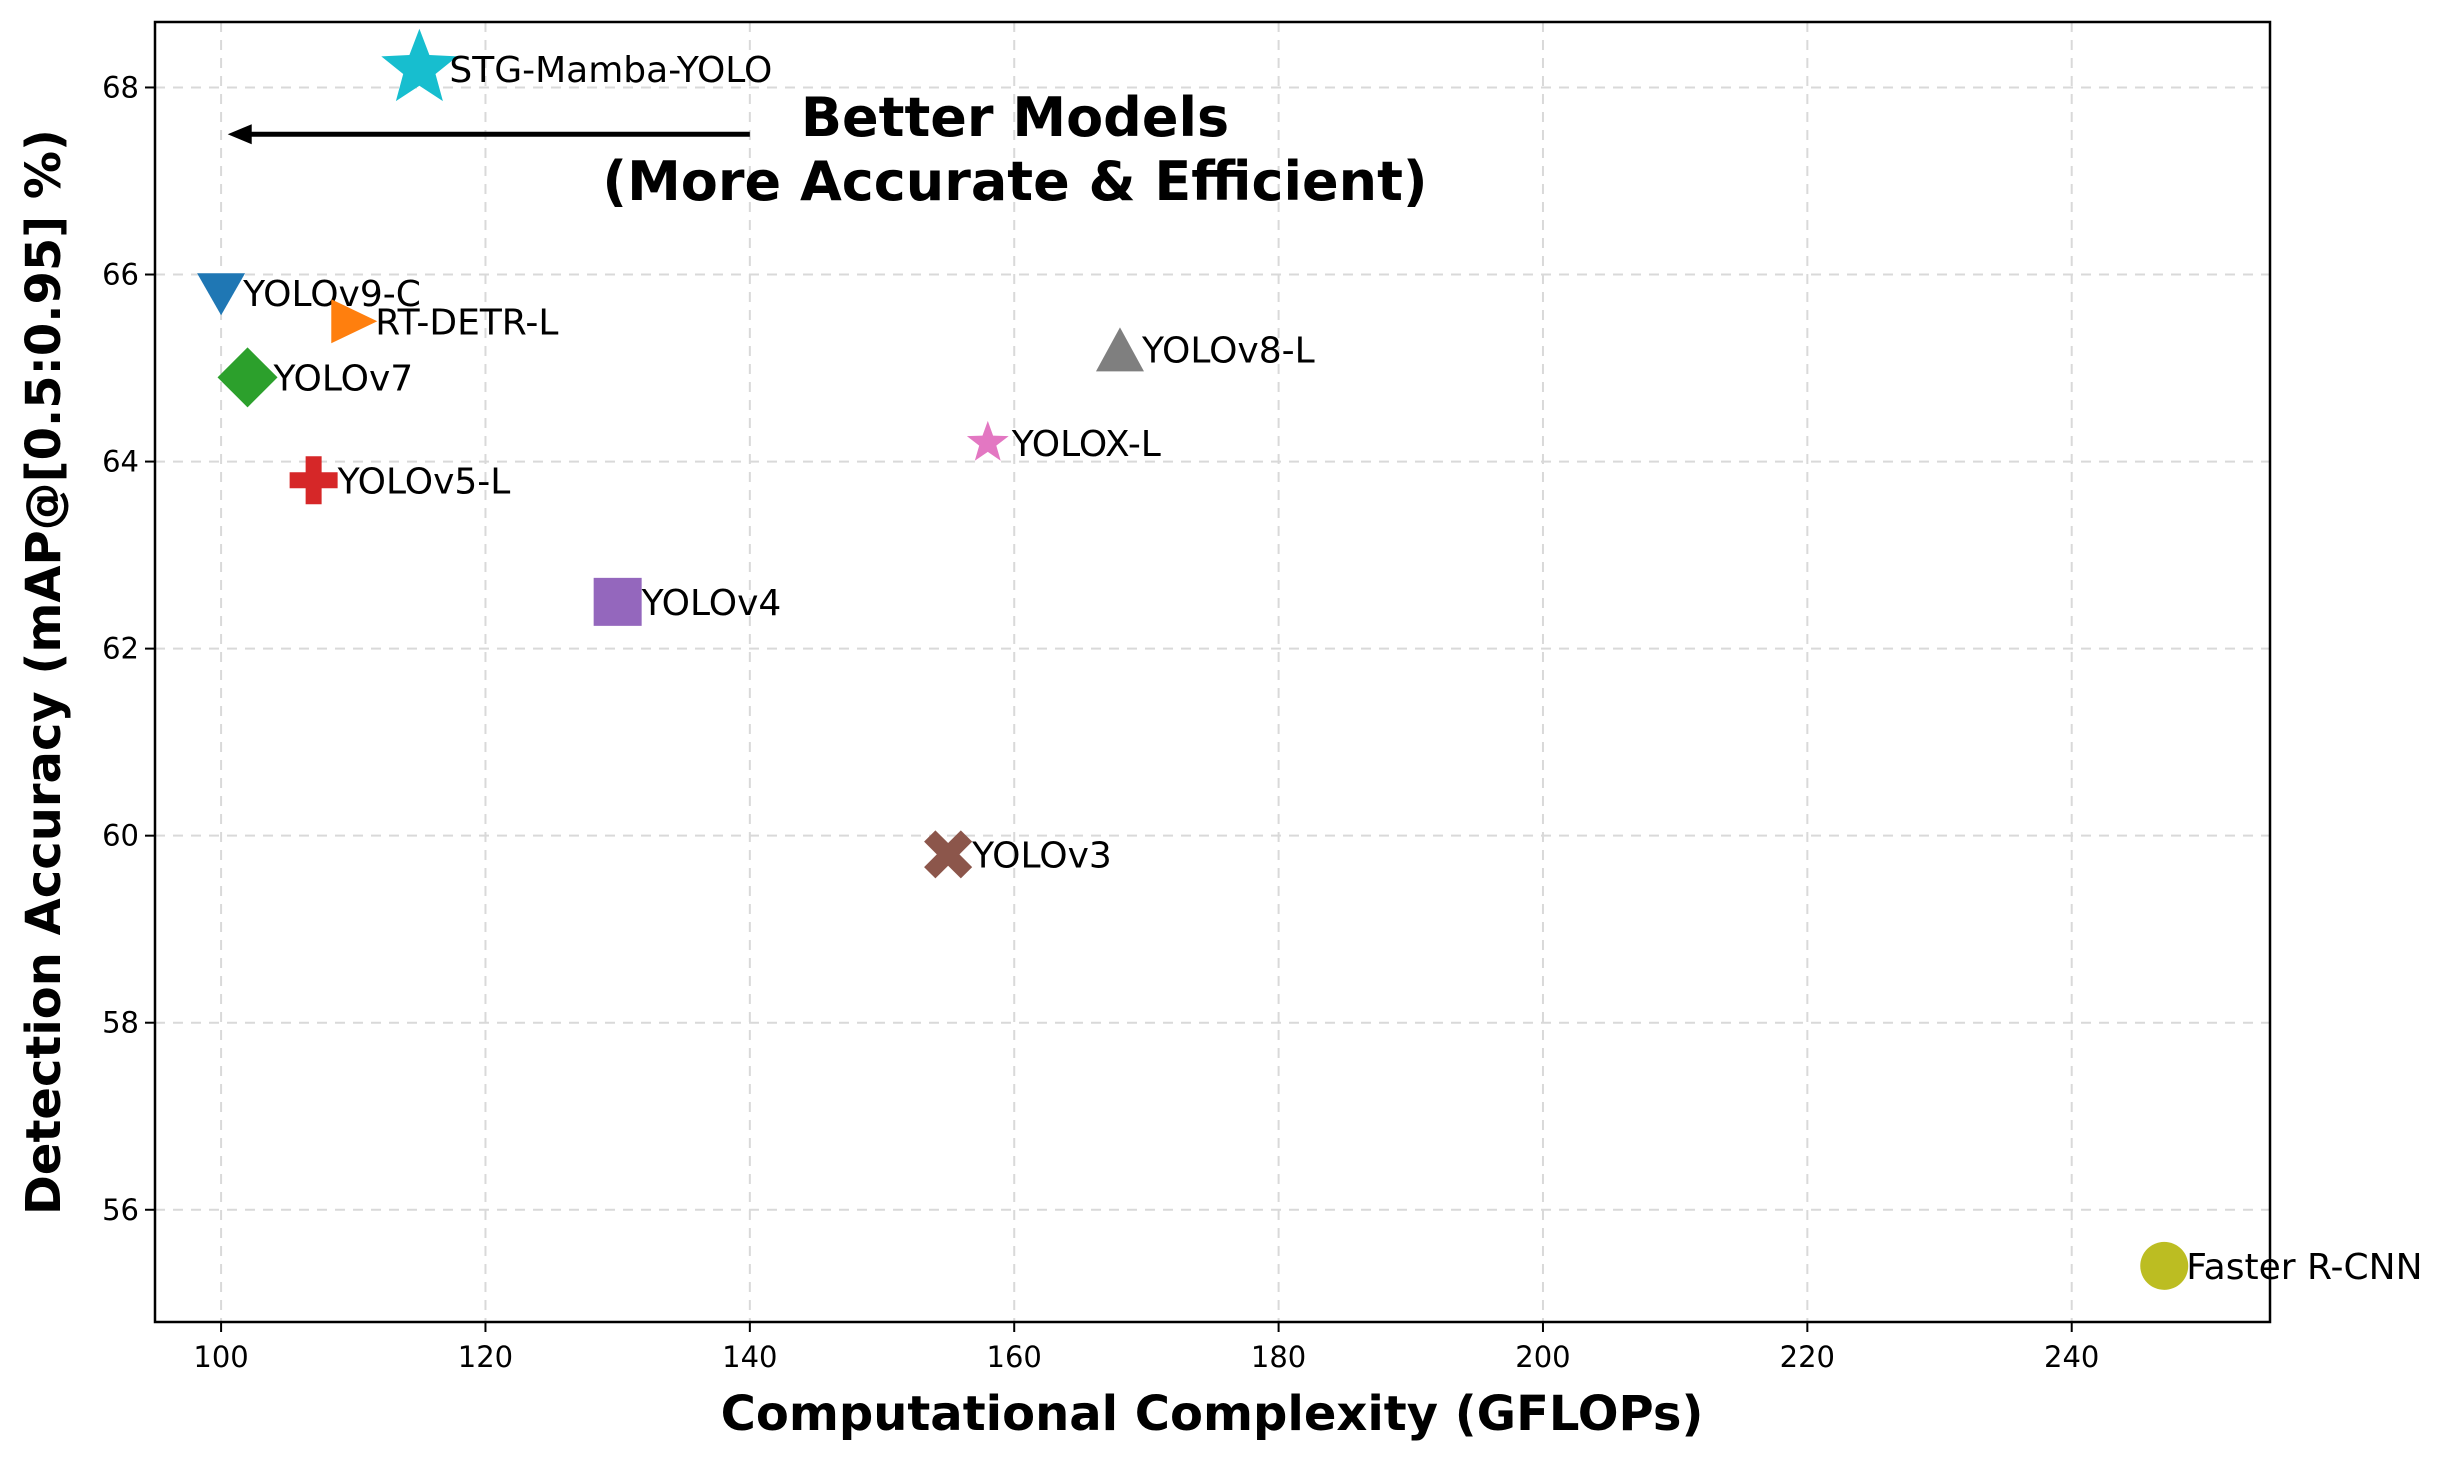  What do you see at coordinates (120, 1210) in the screenshot?
I see `y-tick-label: 56` at bounding box center [120, 1210].